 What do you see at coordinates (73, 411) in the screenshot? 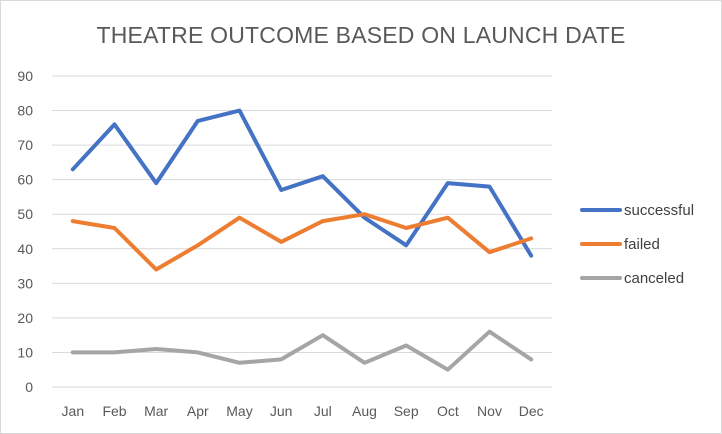
I see `x-tick-label: Jan` at bounding box center [73, 411].